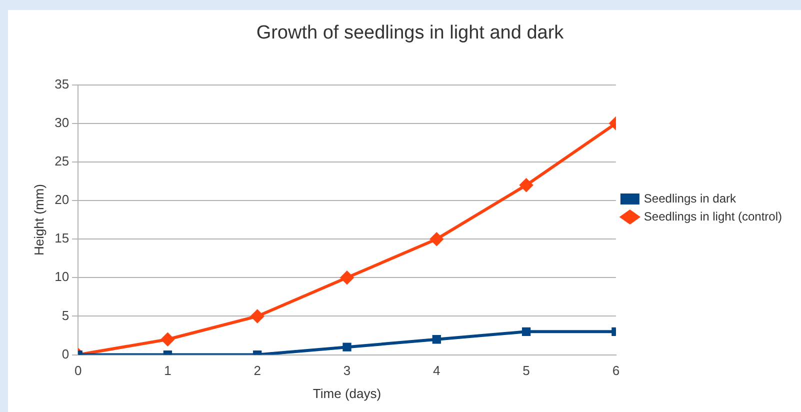  I want to click on x-axis-title: Time (days), so click(347, 393).